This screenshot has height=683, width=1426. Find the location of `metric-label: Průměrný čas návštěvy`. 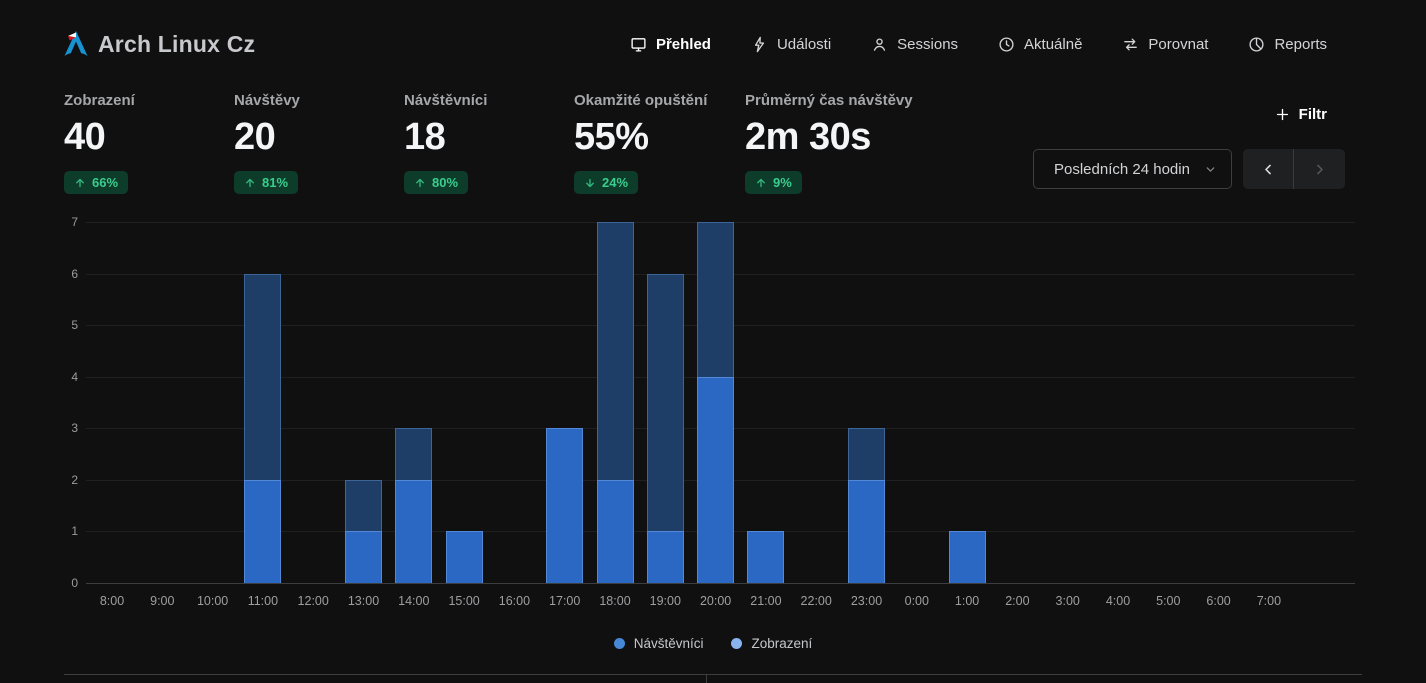

metric-label: Průměrný čas návštěvy is located at coordinates (829, 100).